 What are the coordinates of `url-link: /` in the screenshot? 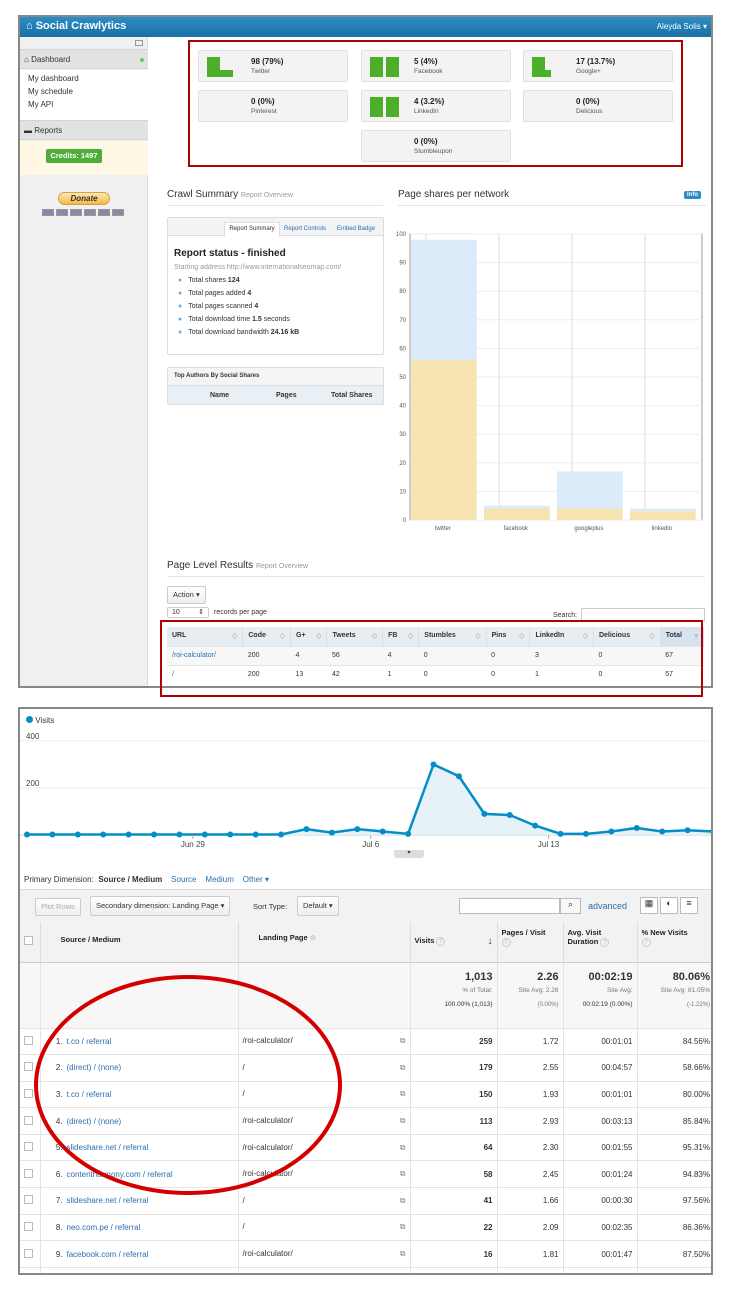 It's located at (205, 674).